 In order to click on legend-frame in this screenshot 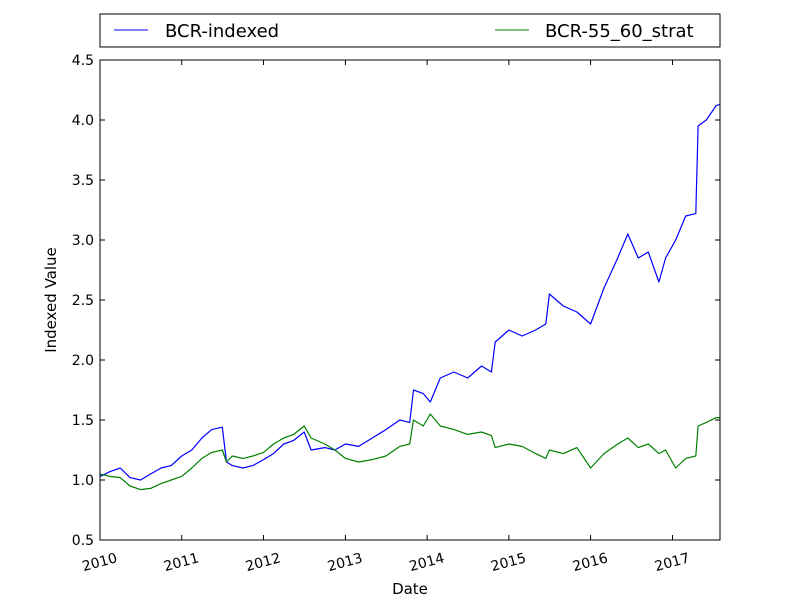, I will do `click(410, 30)`.